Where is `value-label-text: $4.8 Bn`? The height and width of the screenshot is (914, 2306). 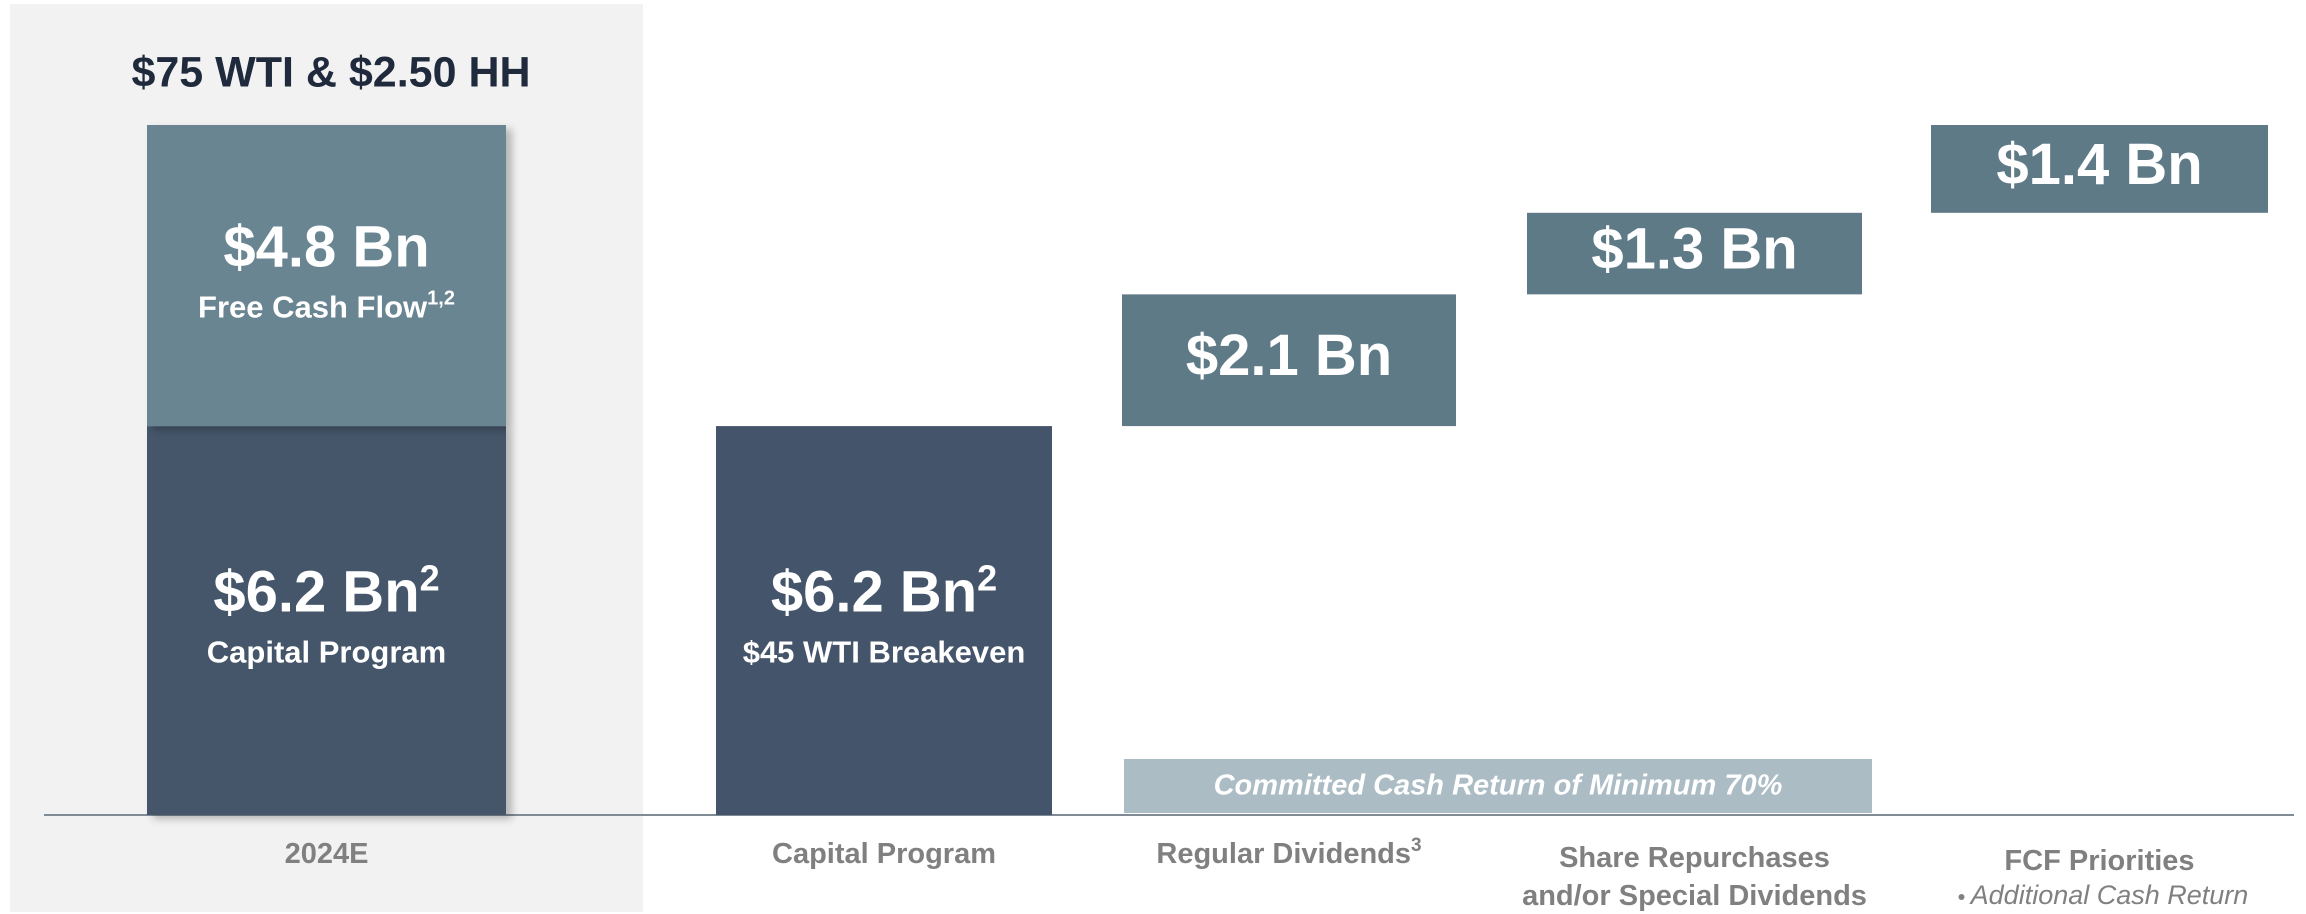
value-label-text: $4.8 Bn is located at coordinates (326, 247).